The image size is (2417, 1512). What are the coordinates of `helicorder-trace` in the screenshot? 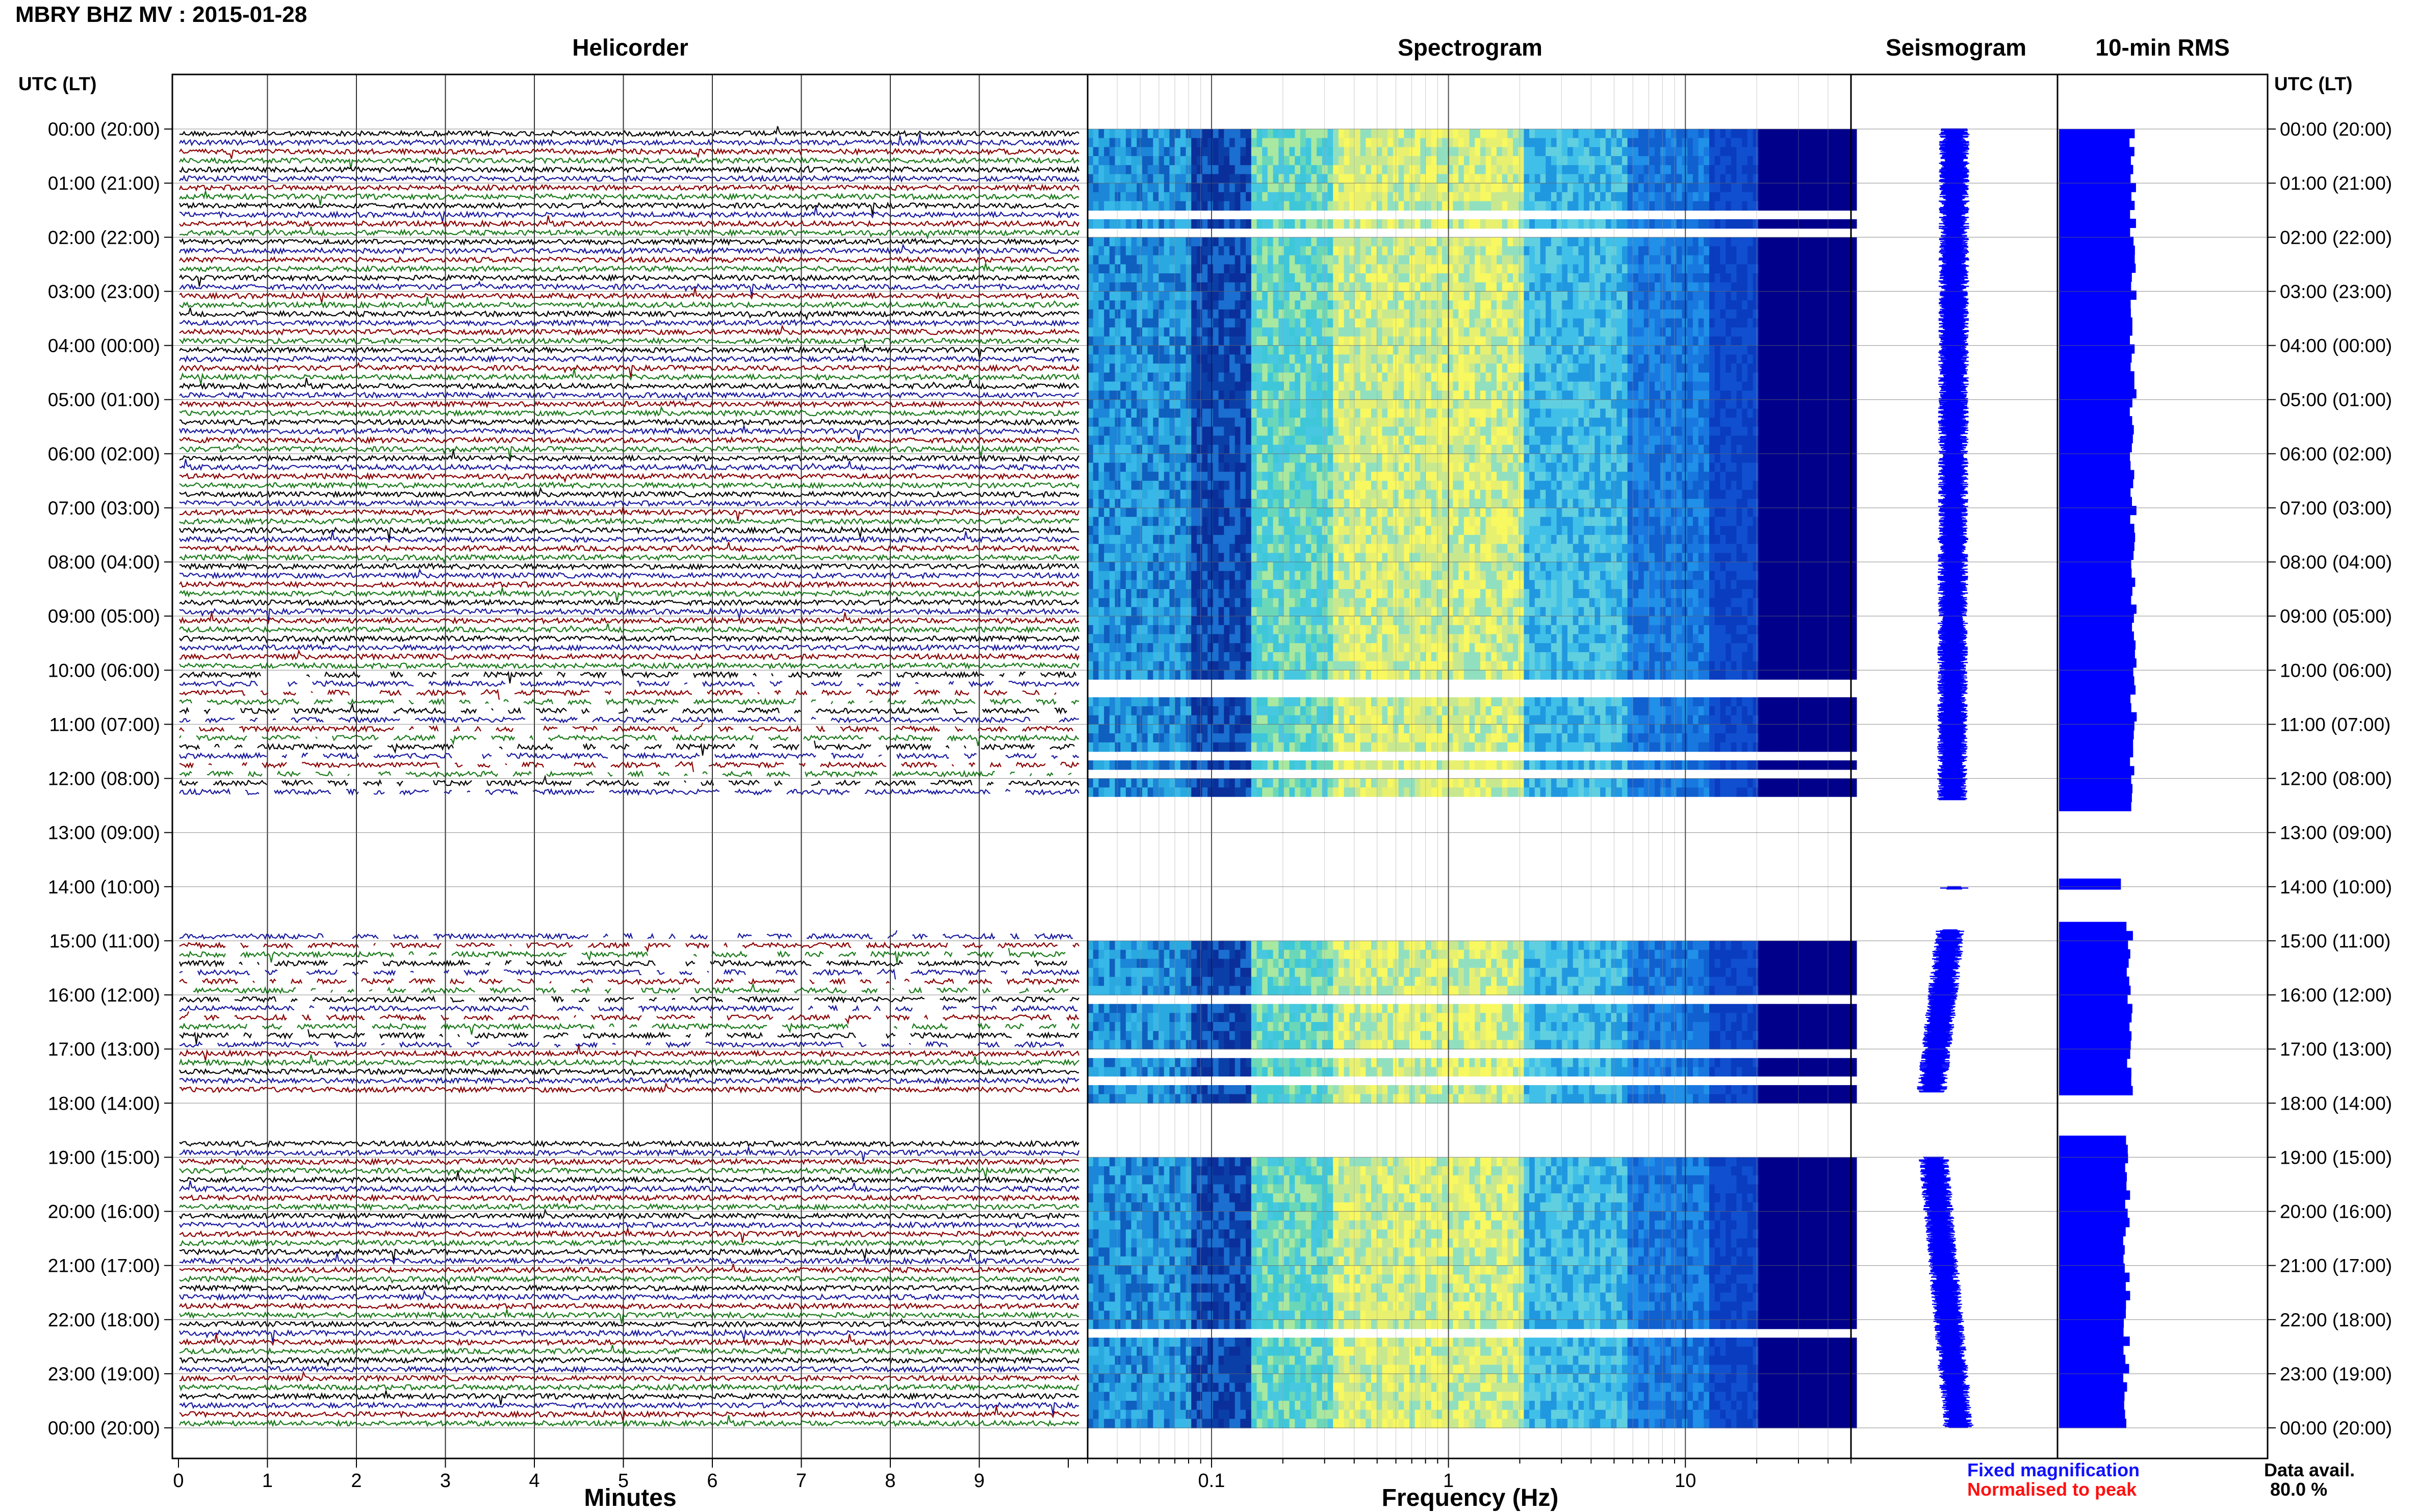 It's located at (629, 521).